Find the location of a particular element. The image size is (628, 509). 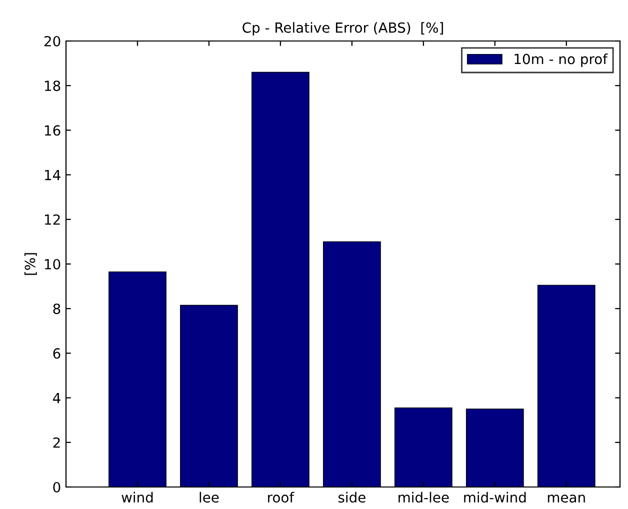

y-tick-label: 2 is located at coordinates (56, 442).